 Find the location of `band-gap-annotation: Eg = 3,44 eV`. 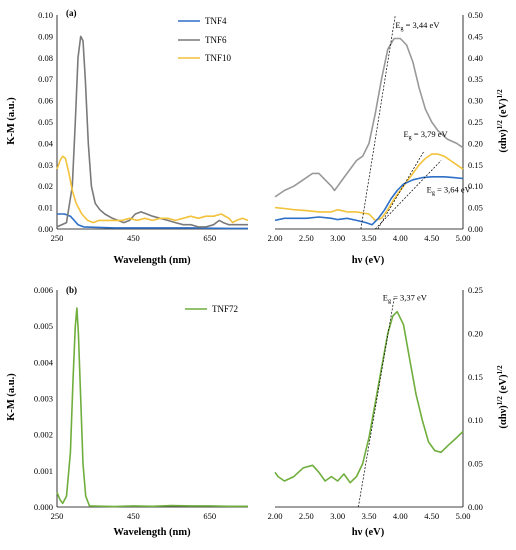

band-gap-annotation: Eg = 3,44 eV is located at coordinates (417, 26).